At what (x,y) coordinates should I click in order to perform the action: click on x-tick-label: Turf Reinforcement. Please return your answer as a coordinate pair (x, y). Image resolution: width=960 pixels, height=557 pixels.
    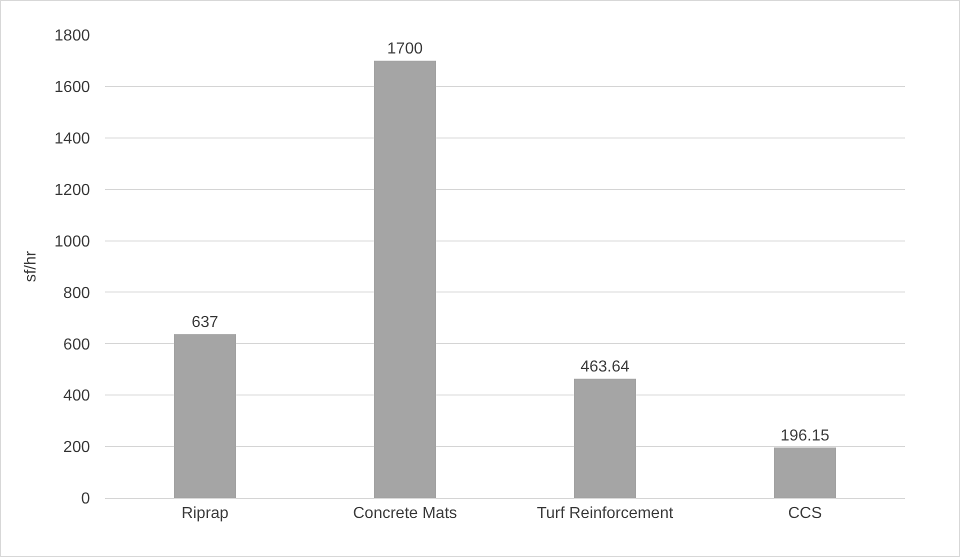
    Looking at the image, I should click on (605, 513).